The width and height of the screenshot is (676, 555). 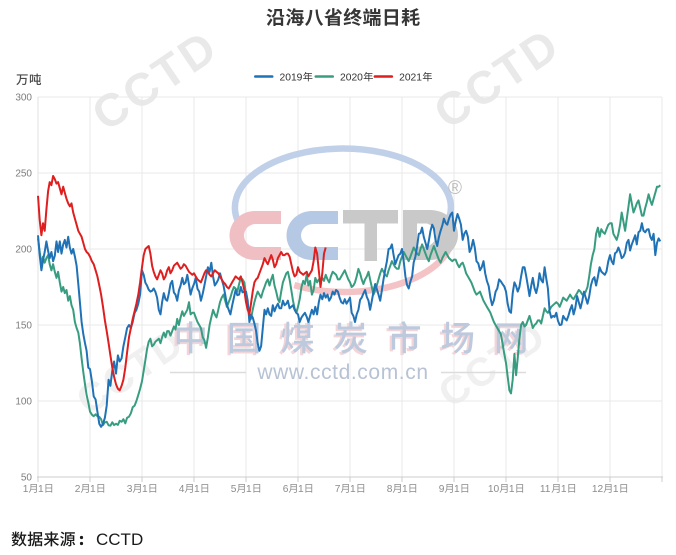 I want to click on svg-text: 5, so click(x=234, y=489).